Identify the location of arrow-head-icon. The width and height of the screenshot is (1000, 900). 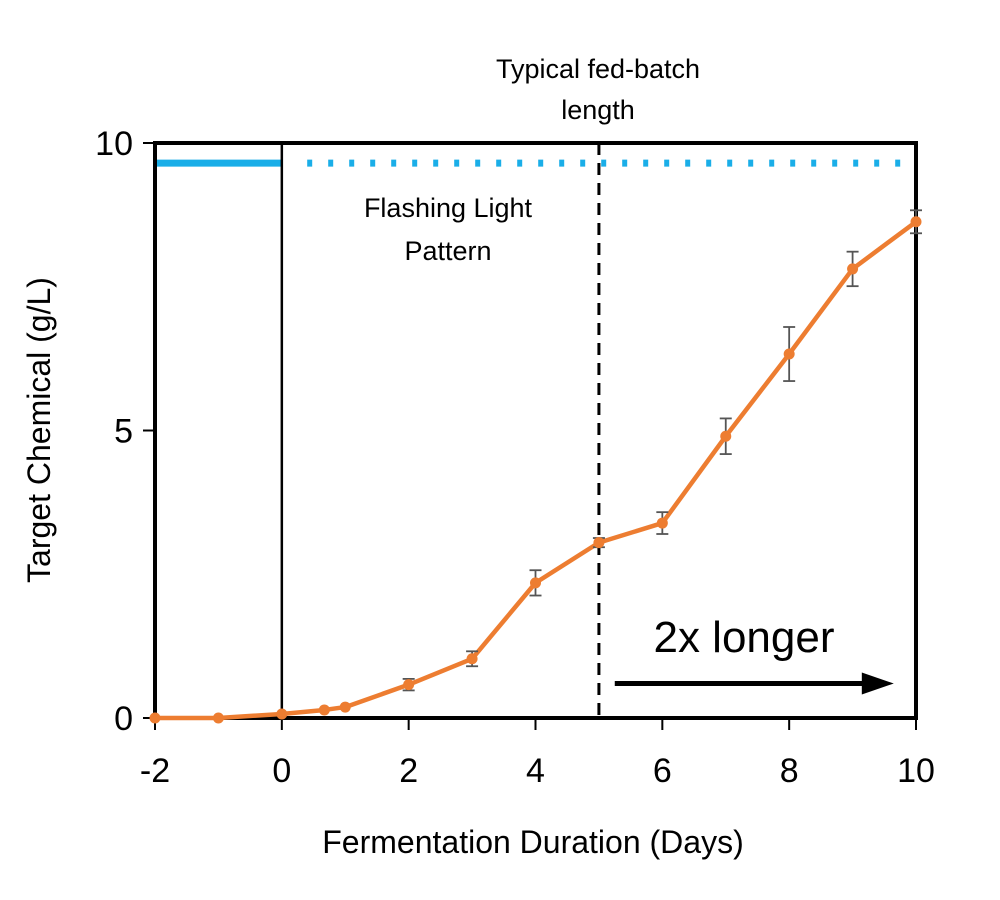
(877, 683).